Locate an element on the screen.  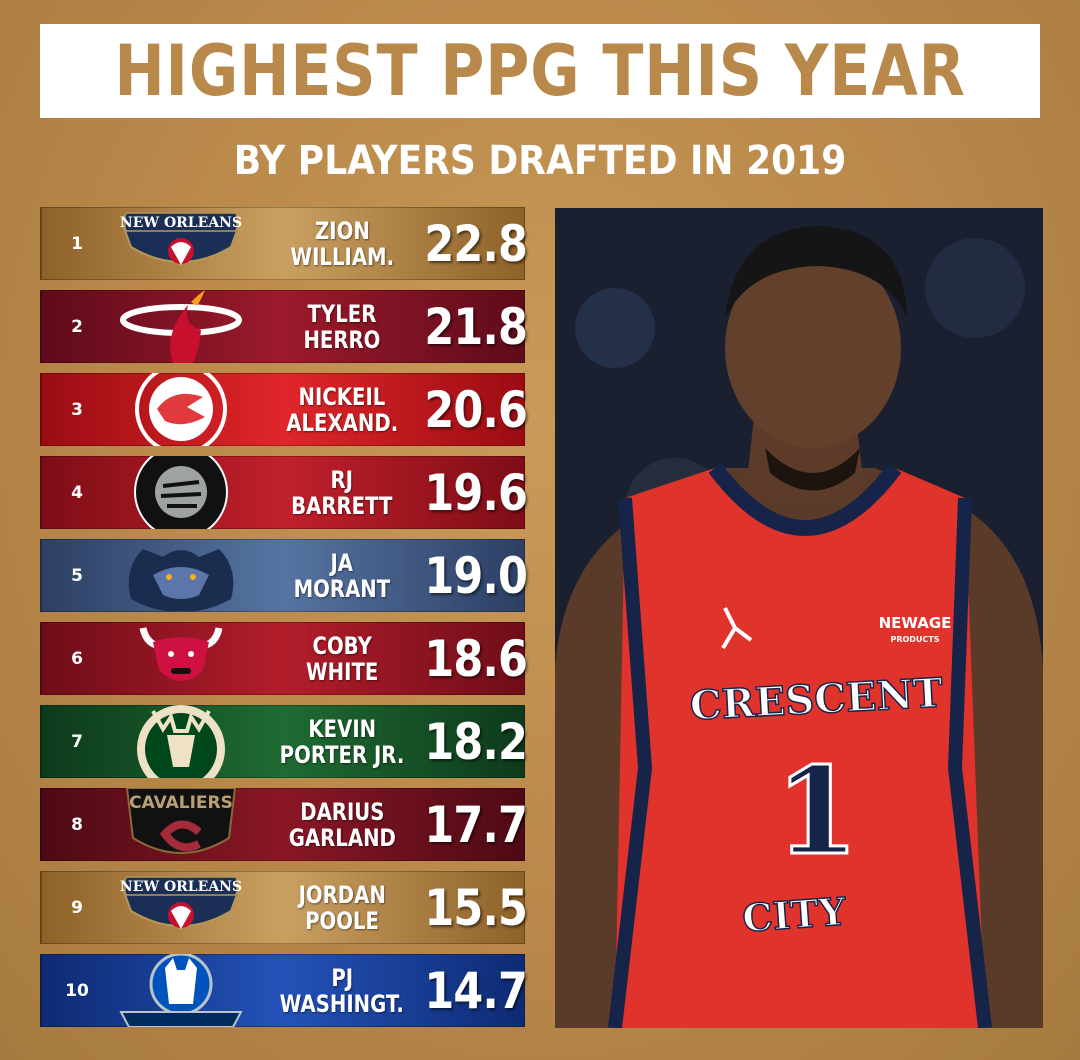
player-last-name: HERRO is located at coordinates (342, 339).